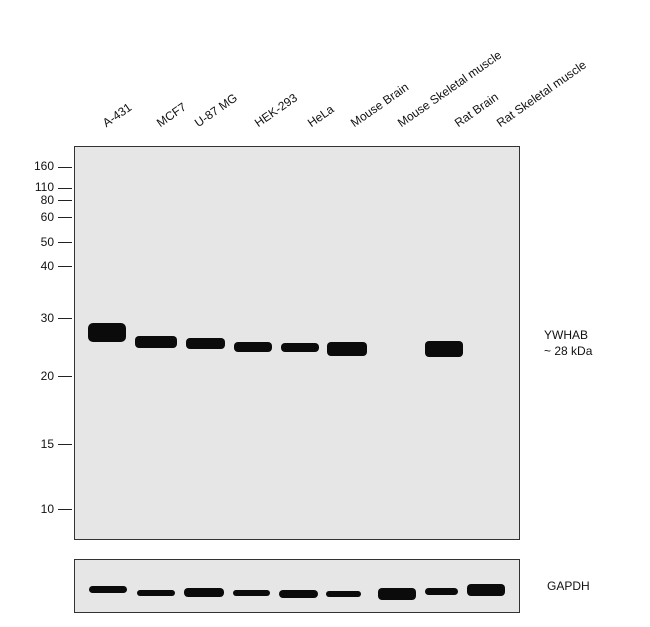  Describe the element at coordinates (117, 115) in the screenshot. I see `lane-label-a431: A-431` at that location.